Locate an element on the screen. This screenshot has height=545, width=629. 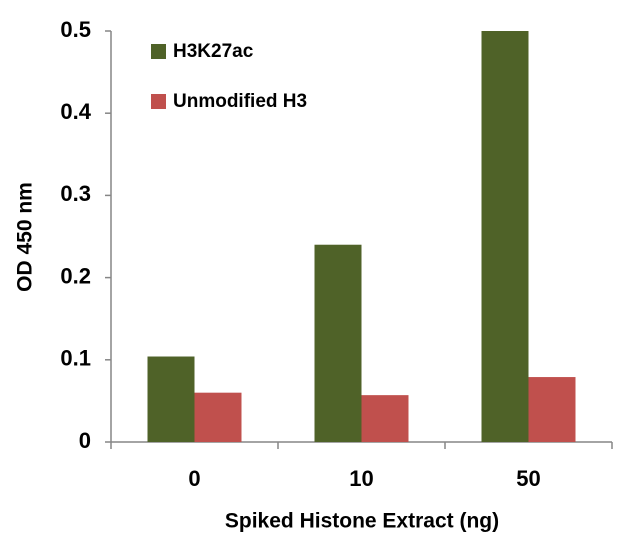
legend-label: Unmodified H3 is located at coordinates (240, 101).